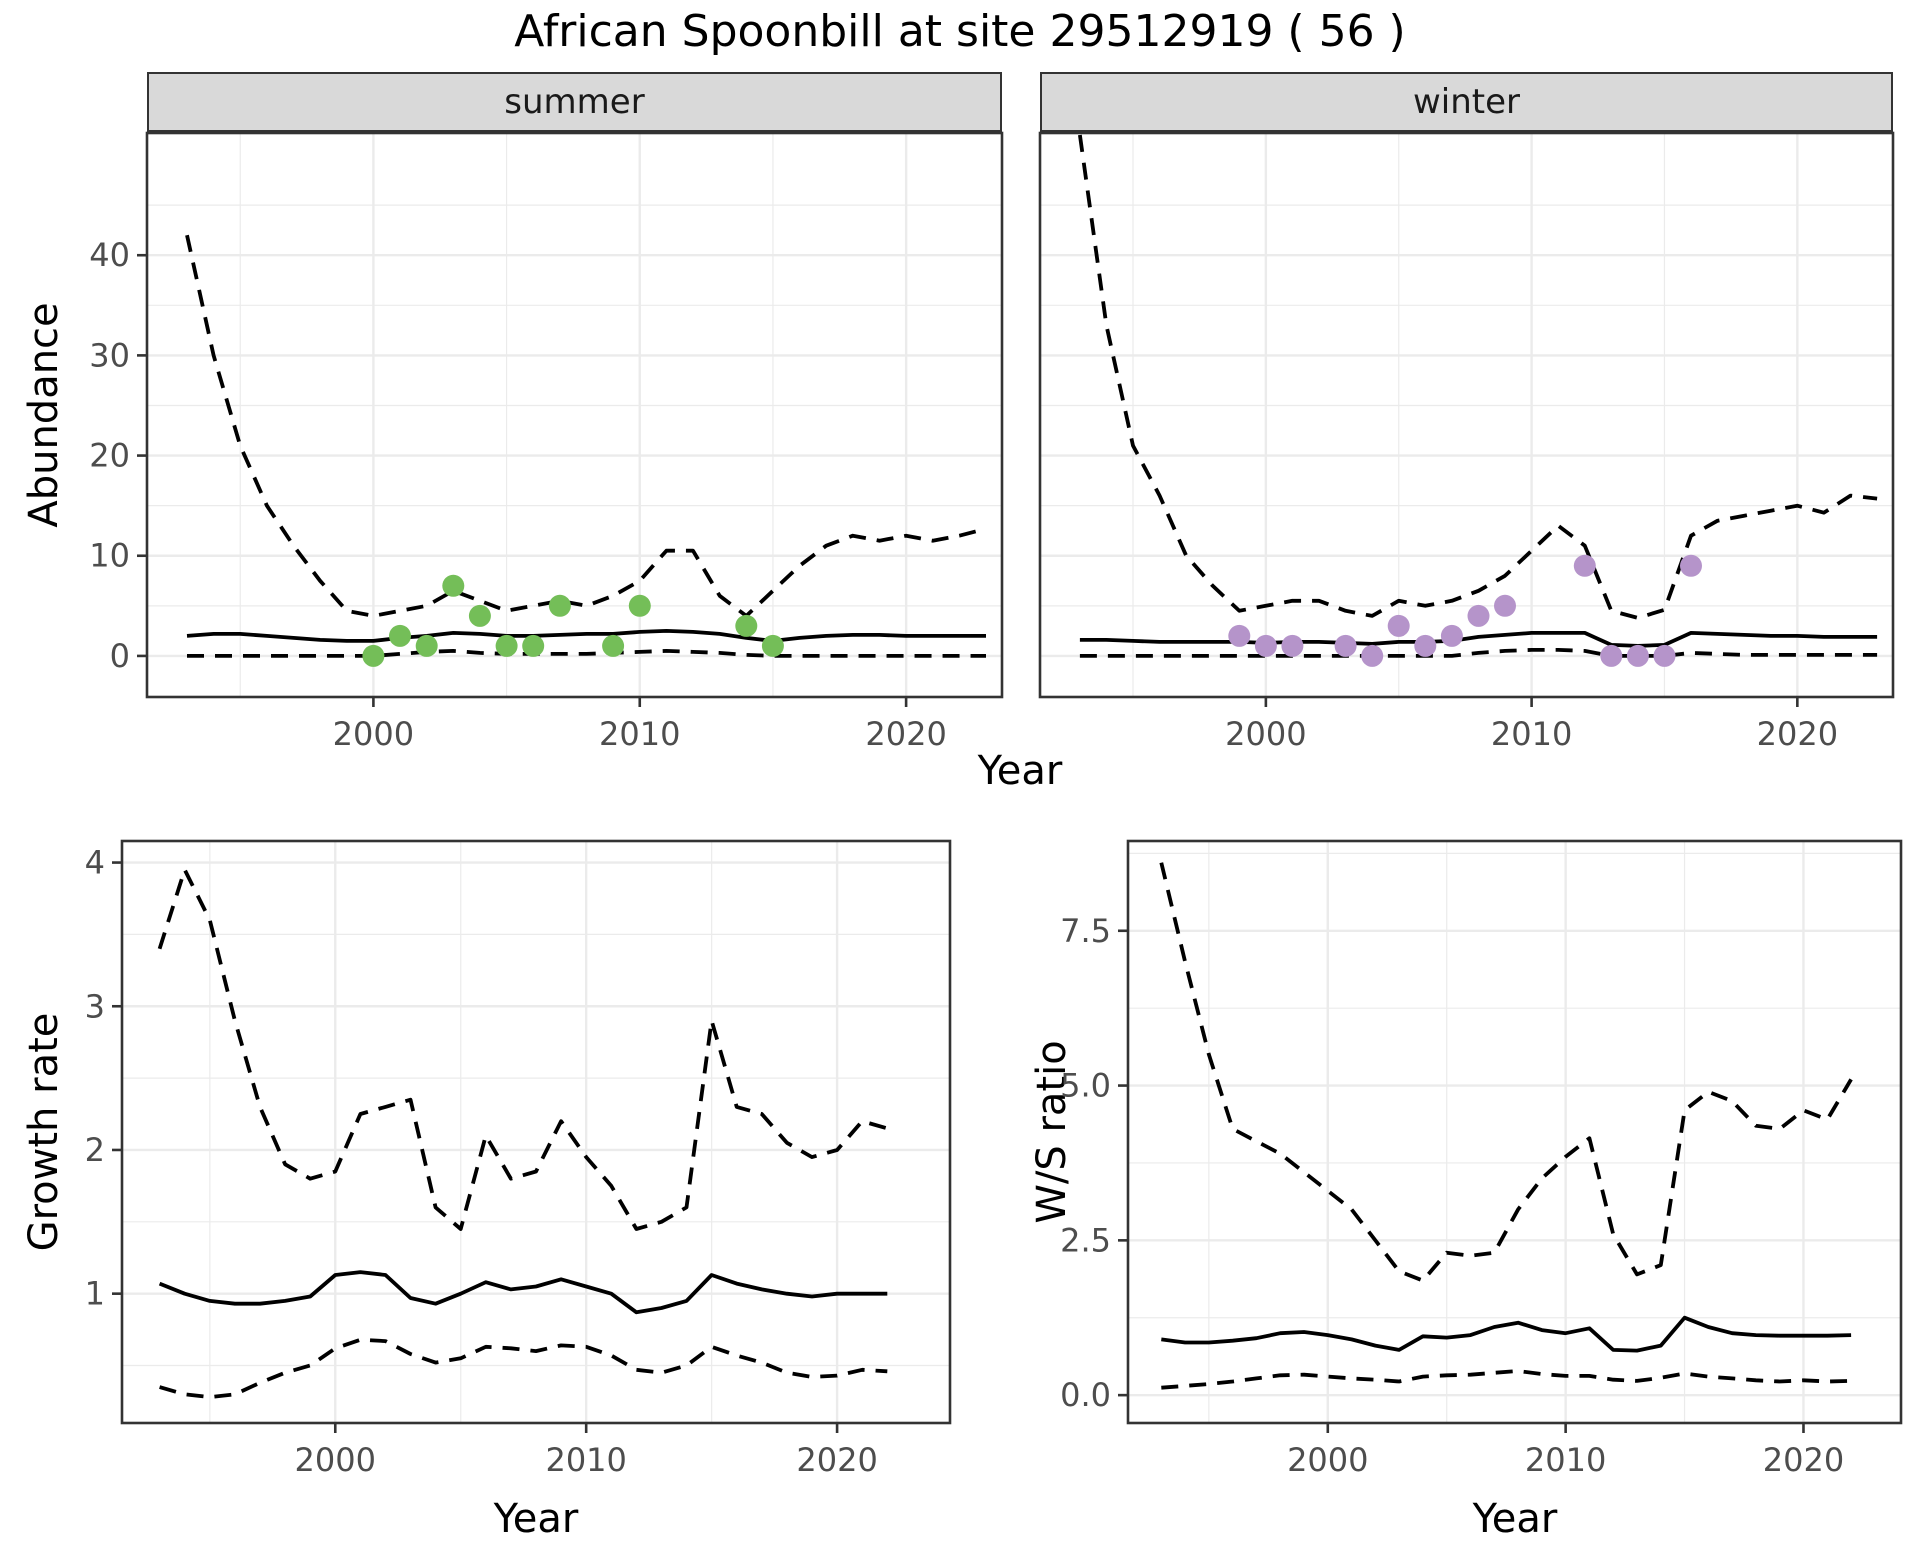 Image resolution: width=1920 pixels, height=1560 pixels. What do you see at coordinates (109, 255) in the screenshot?
I see `y-tick-label: 40` at bounding box center [109, 255].